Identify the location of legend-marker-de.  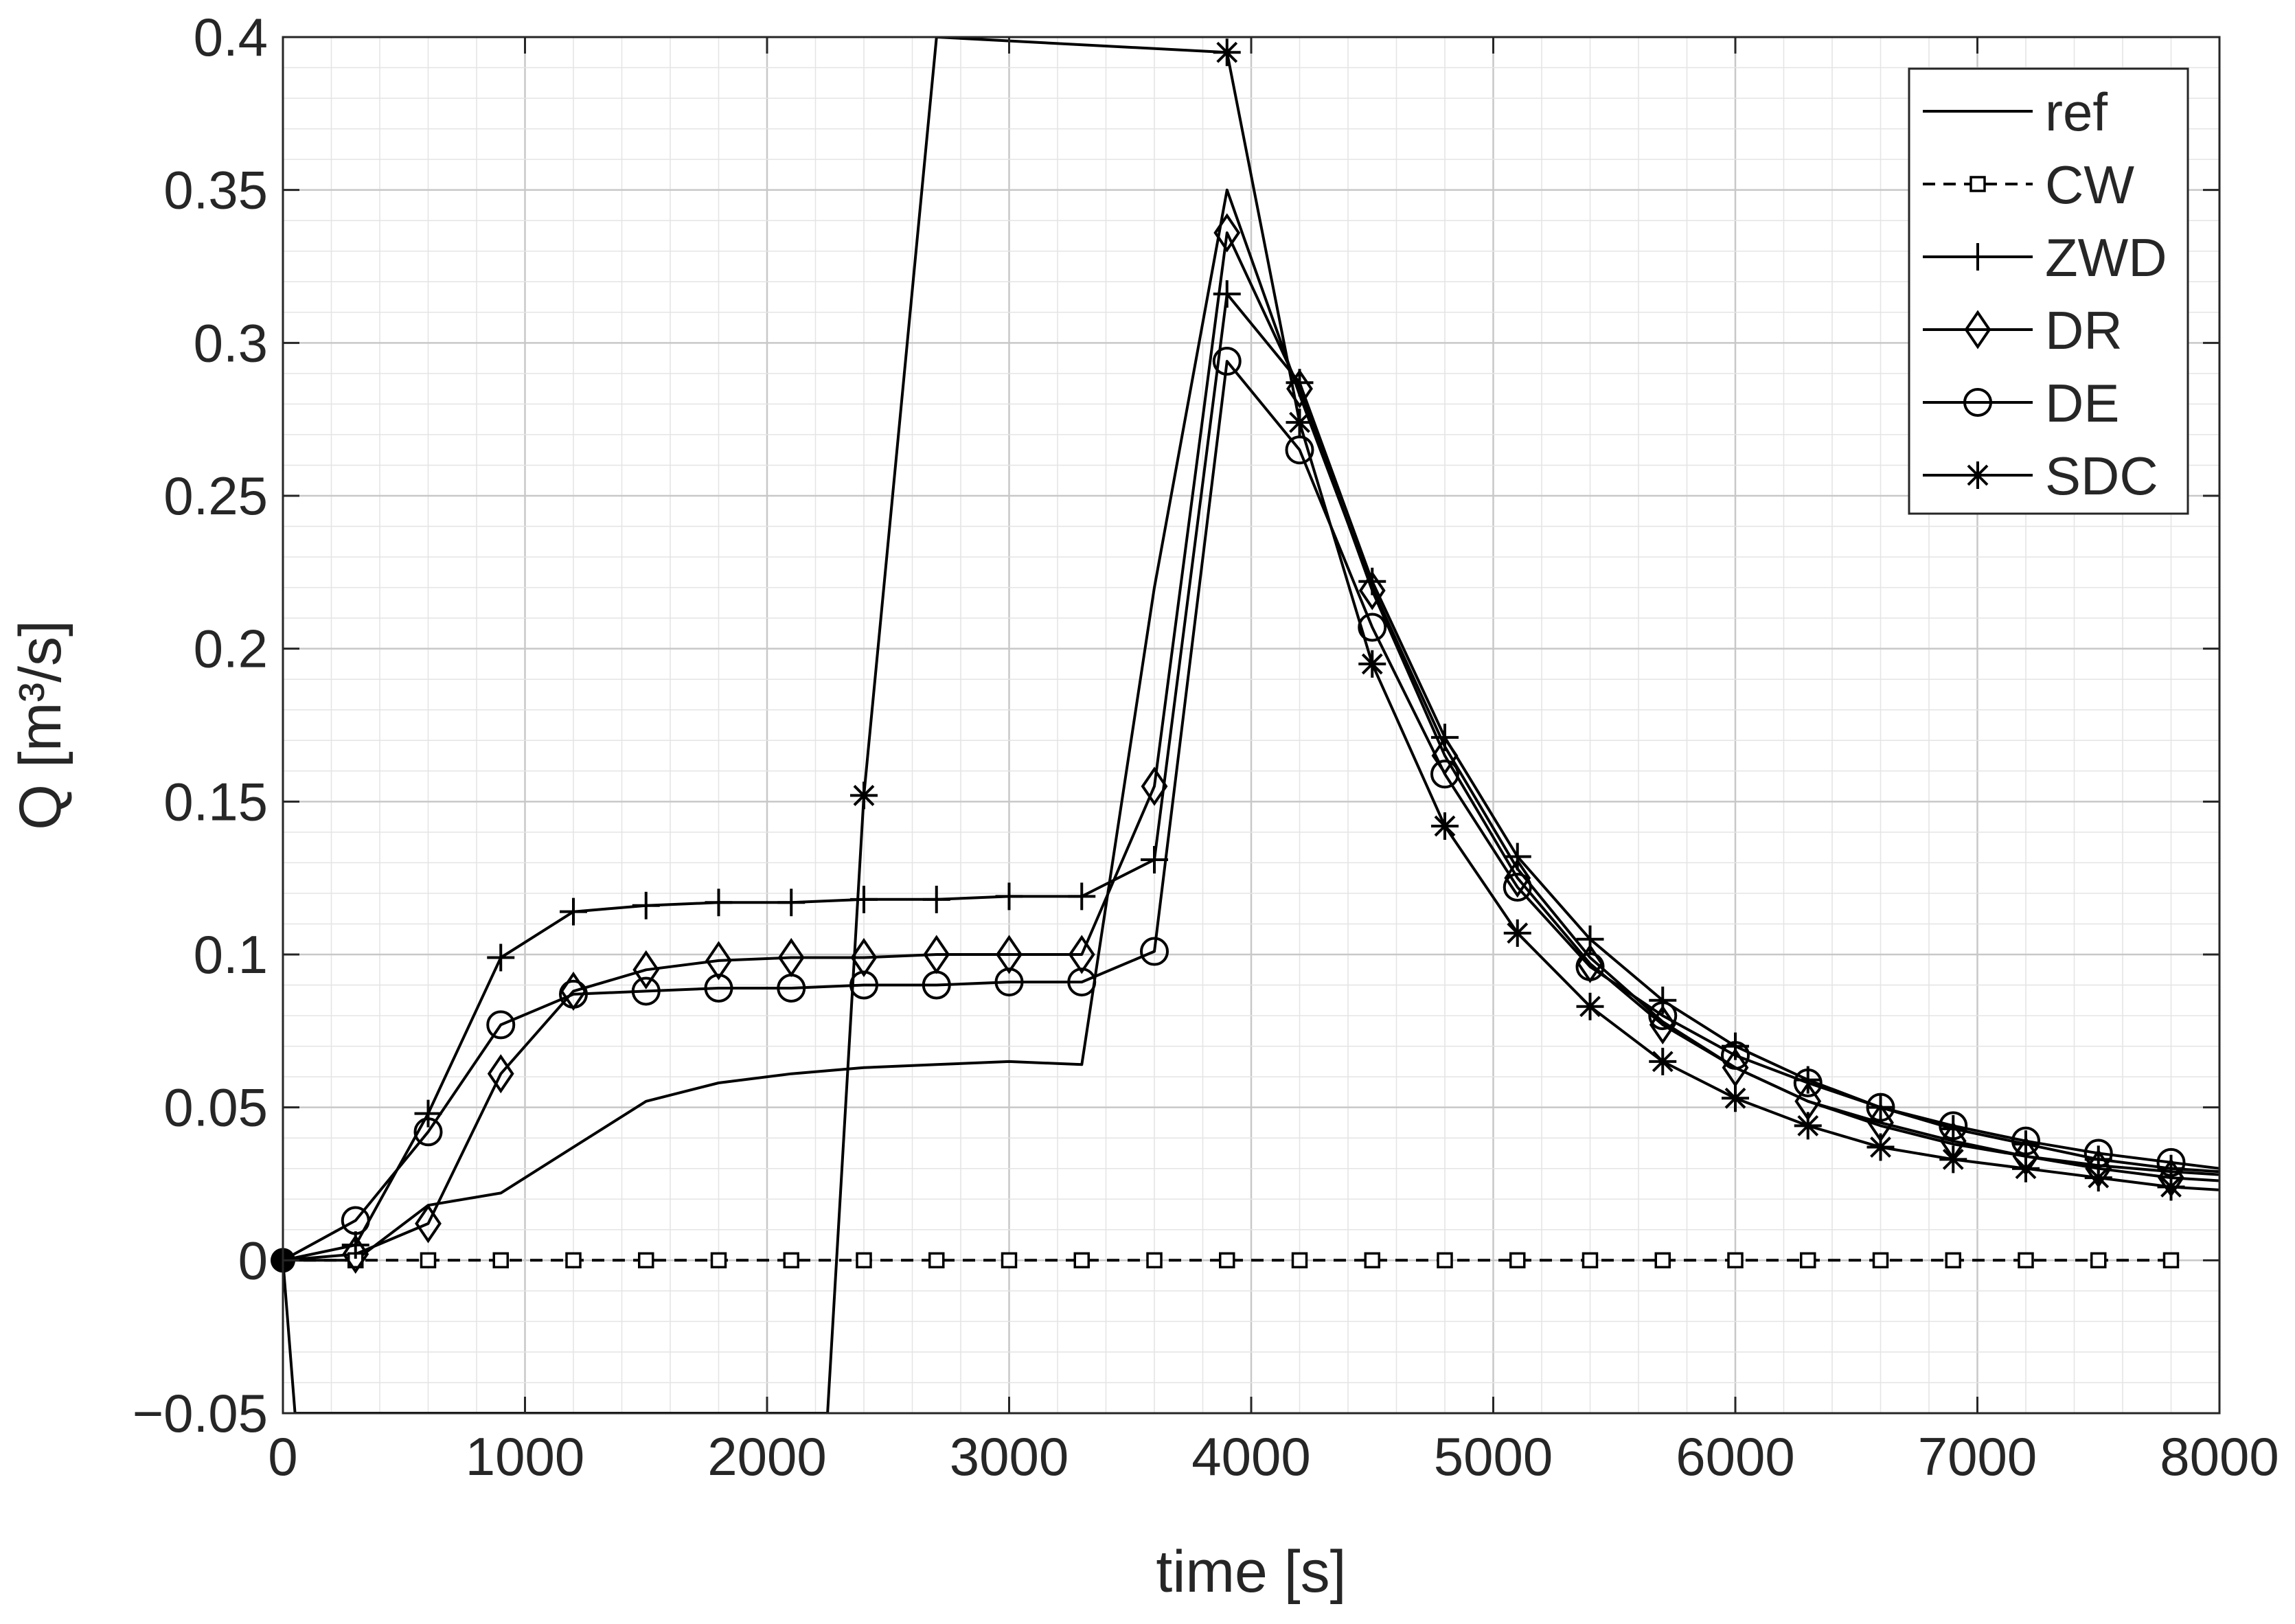
(1978, 402).